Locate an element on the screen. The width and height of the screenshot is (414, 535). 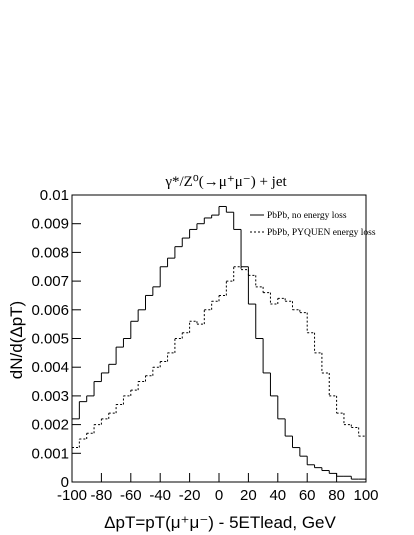
x-tick-label: 40 is located at coordinates (277, 495).